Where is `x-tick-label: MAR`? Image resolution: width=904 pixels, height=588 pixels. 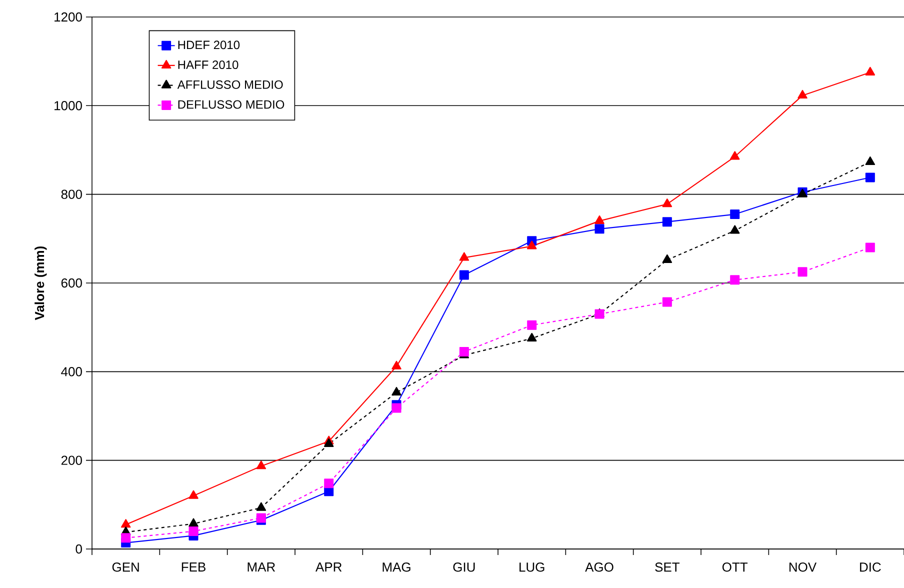 x-tick-label: MAR is located at coordinates (262, 567).